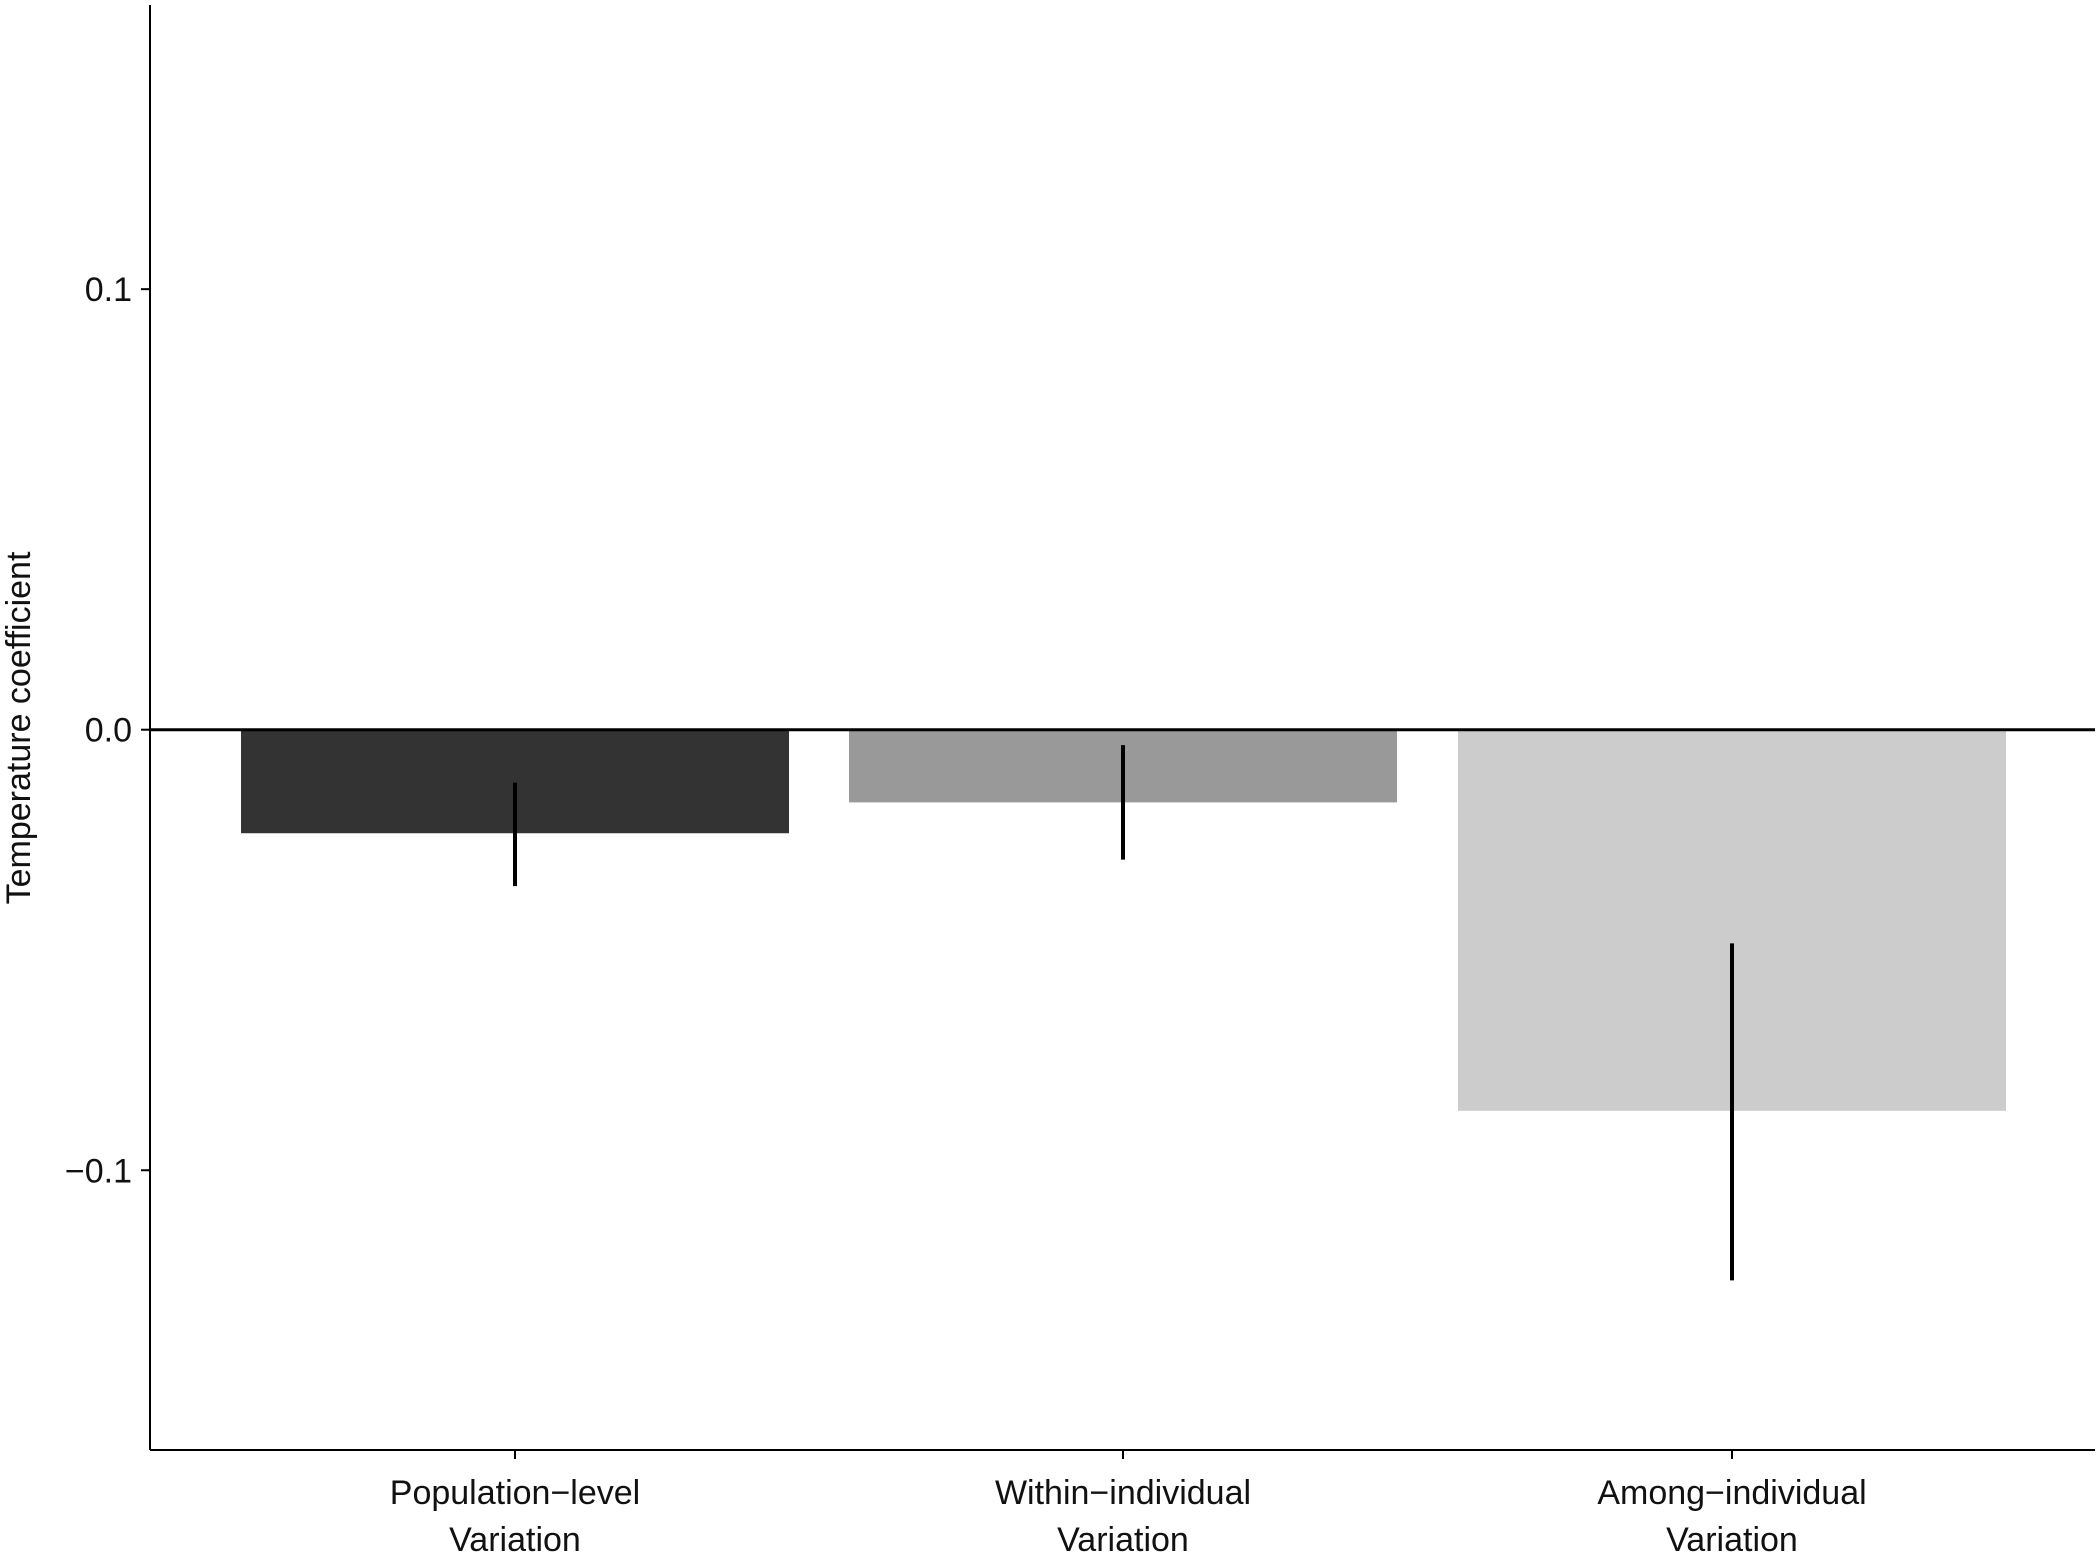  What do you see at coordinates (515, 1538) in the screenshot?
I see `x-tick-label-1-line-2: Variation` at bounding box center [515, 1538].